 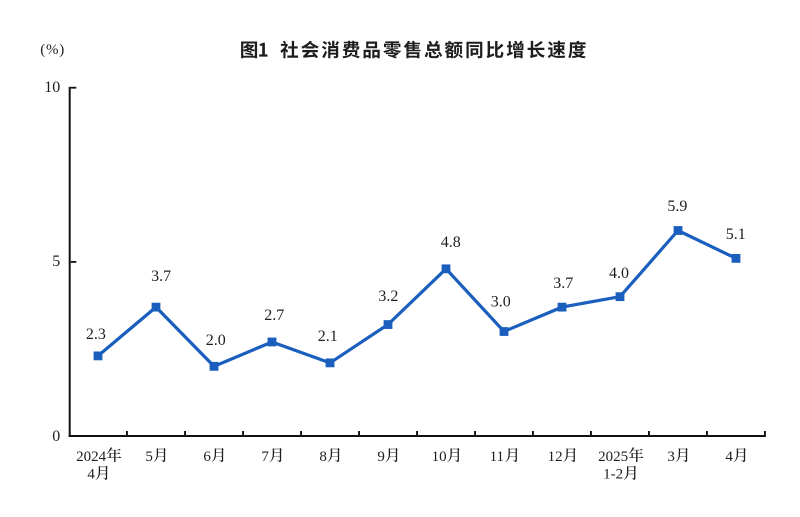 What do you see at coordinates (619, 273) in the screenshot?
I see `svg-text: 4.0` at bounding box center [619, 273].